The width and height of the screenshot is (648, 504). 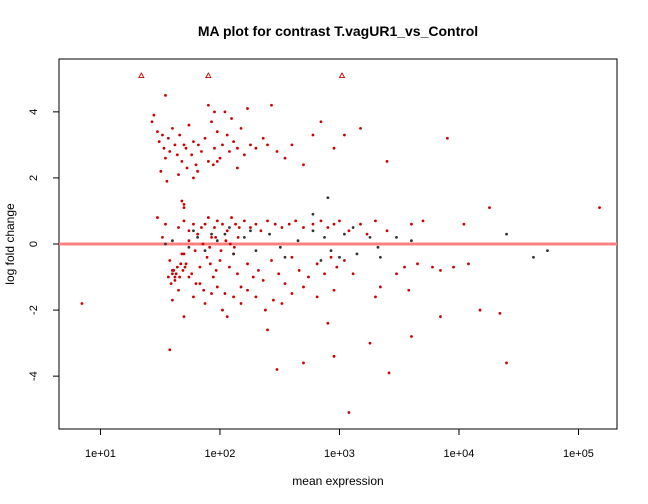 I want to click on y-axis-label: log fold change, so click(x=10, y=244).